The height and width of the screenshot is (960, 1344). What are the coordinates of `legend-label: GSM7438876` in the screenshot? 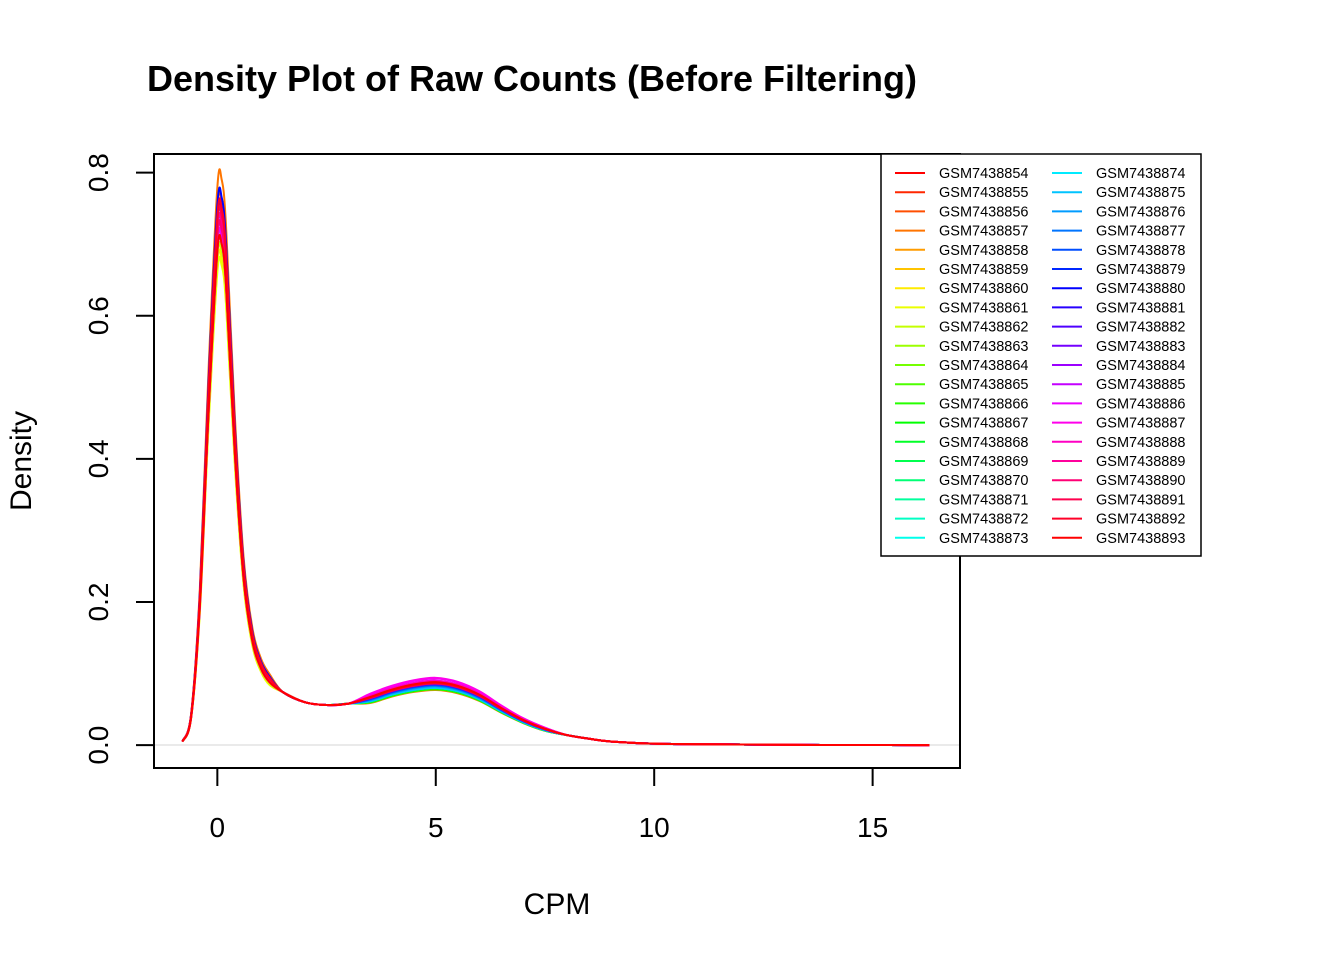 It's located at (1140, 212).